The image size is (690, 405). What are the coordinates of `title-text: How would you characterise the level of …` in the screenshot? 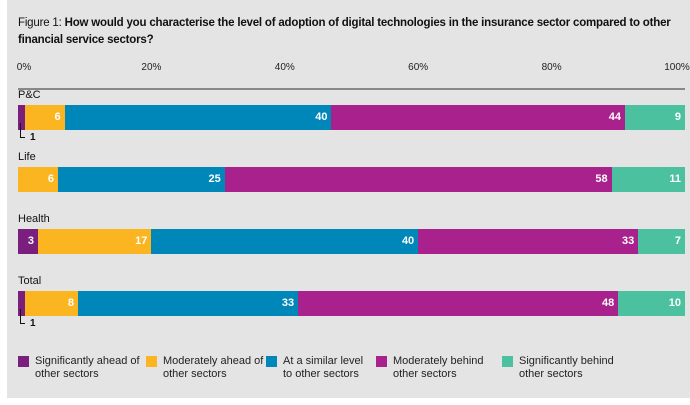 It's located at (344, 31).